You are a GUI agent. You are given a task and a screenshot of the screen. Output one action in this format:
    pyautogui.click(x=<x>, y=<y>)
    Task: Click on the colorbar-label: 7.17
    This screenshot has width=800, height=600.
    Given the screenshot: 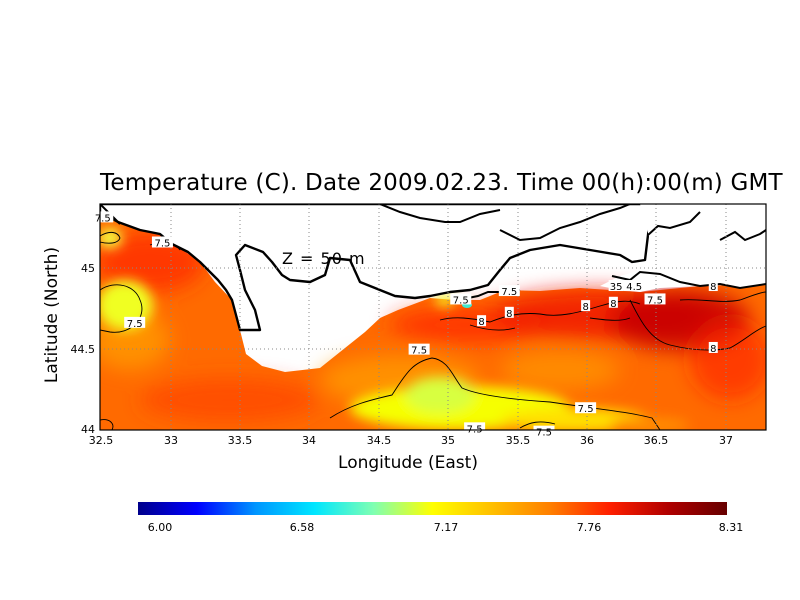 What is the action you would take?
    pyautogui.click(x=446, y=527)
    